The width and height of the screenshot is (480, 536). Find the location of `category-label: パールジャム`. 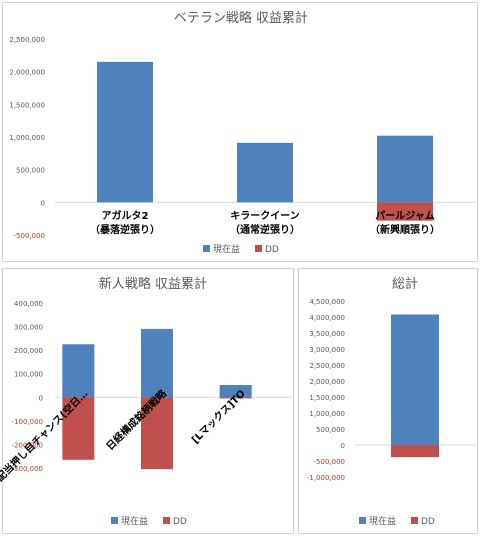

category-label: パールジャム is located at coordinates (405, 216).